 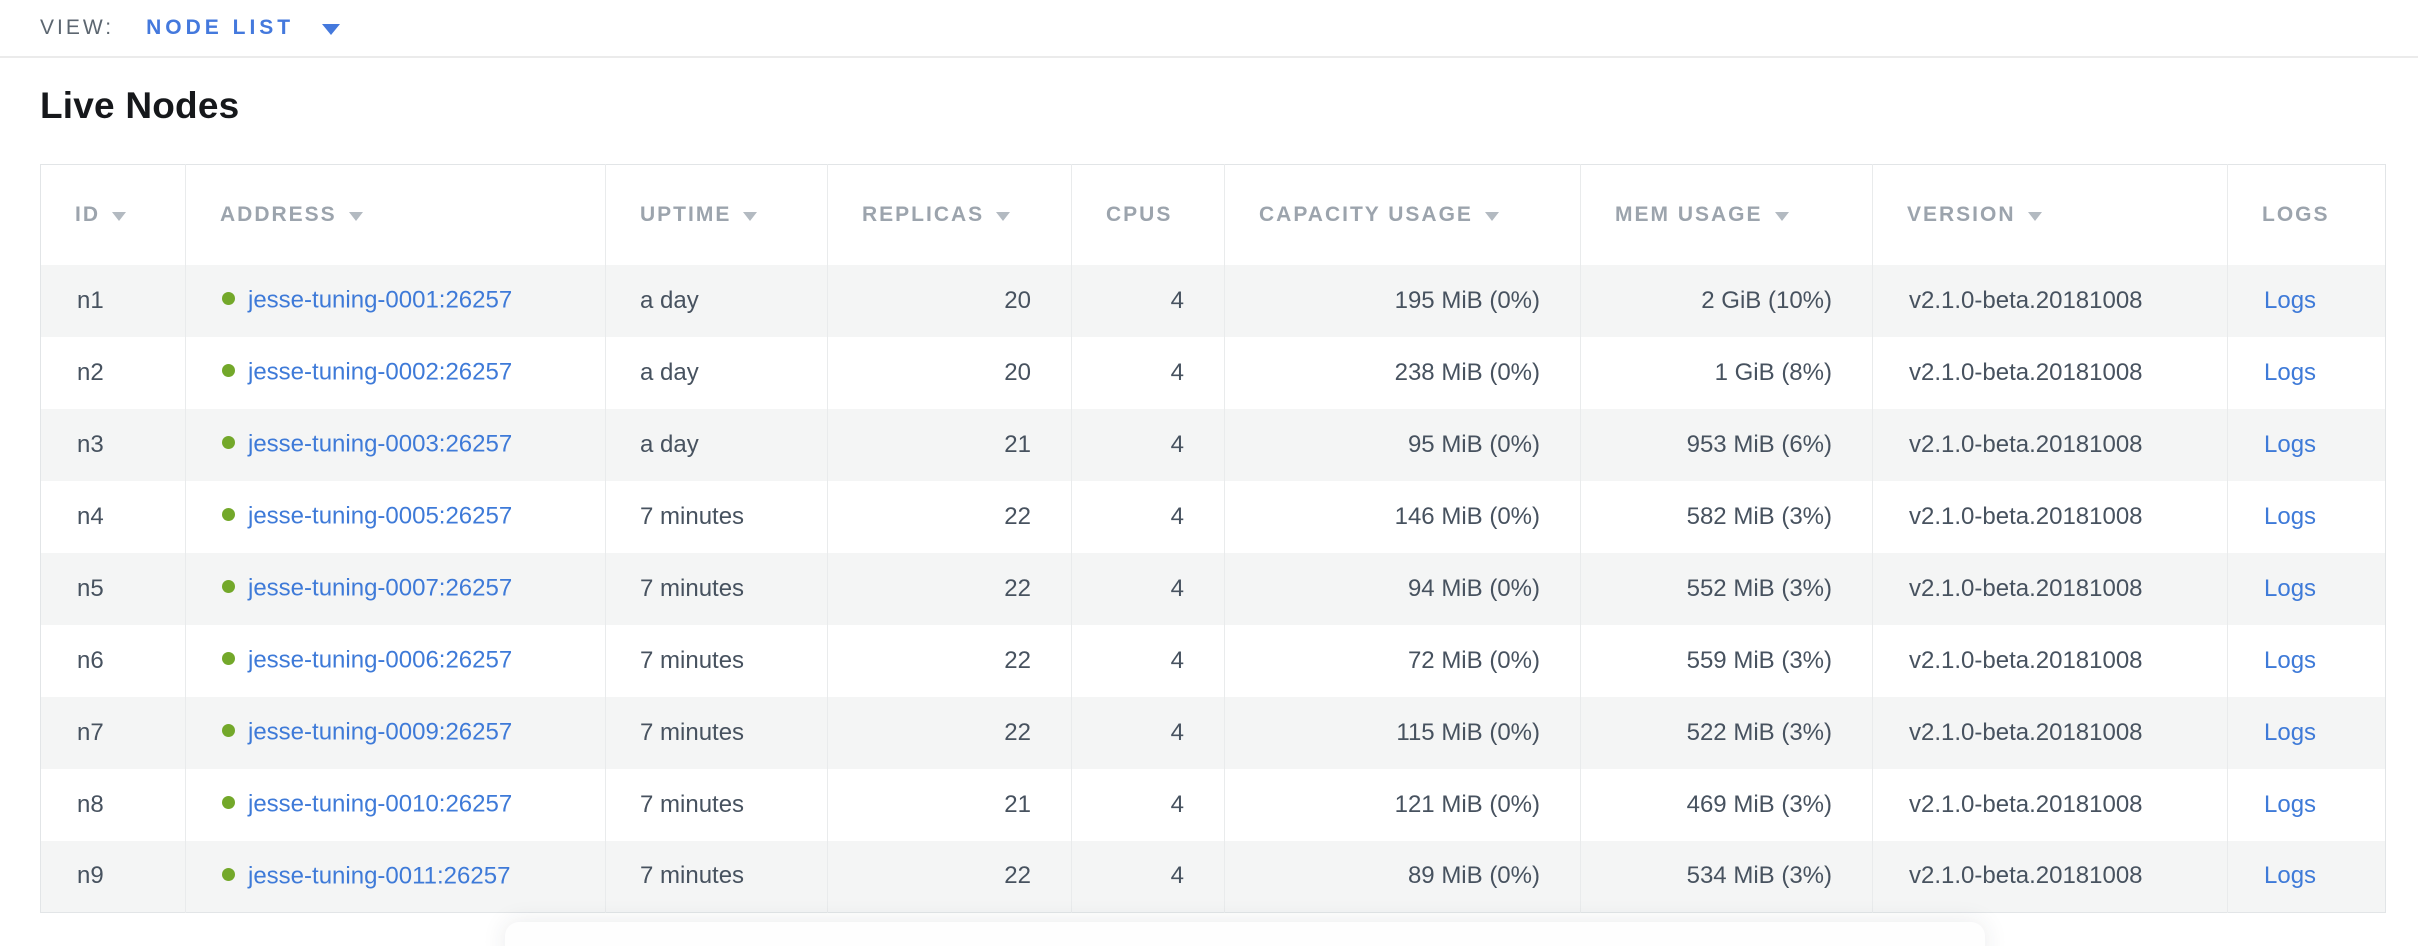 What do you see at coordinates (380, 804) in the screenshot?
I see `node-address-link: jesse-tuning-0010:26257` at bounding box center [380, 804].